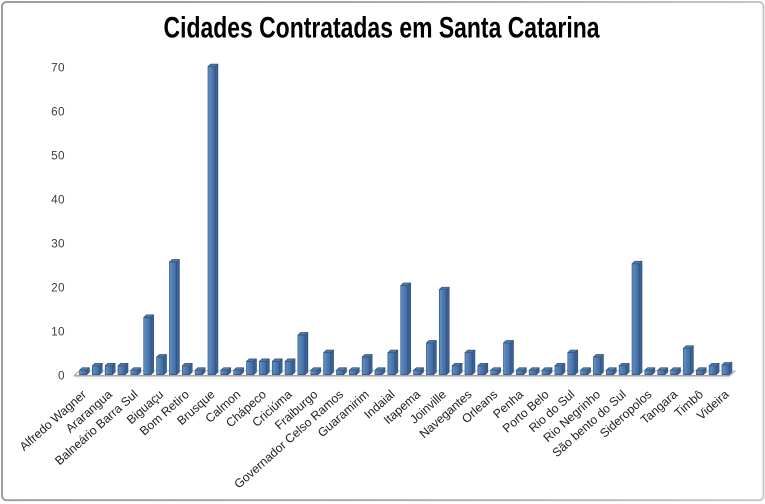 Image resolution: width=765 pixels, height=504 pixels. I want to click on svg-text: 50, so click(58, 156).